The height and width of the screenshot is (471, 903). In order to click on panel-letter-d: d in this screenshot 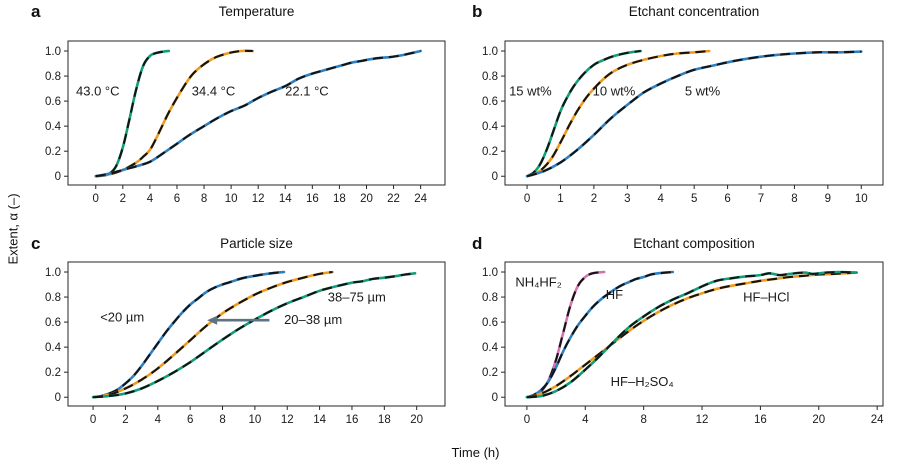, I will do `click(477, 243)`.